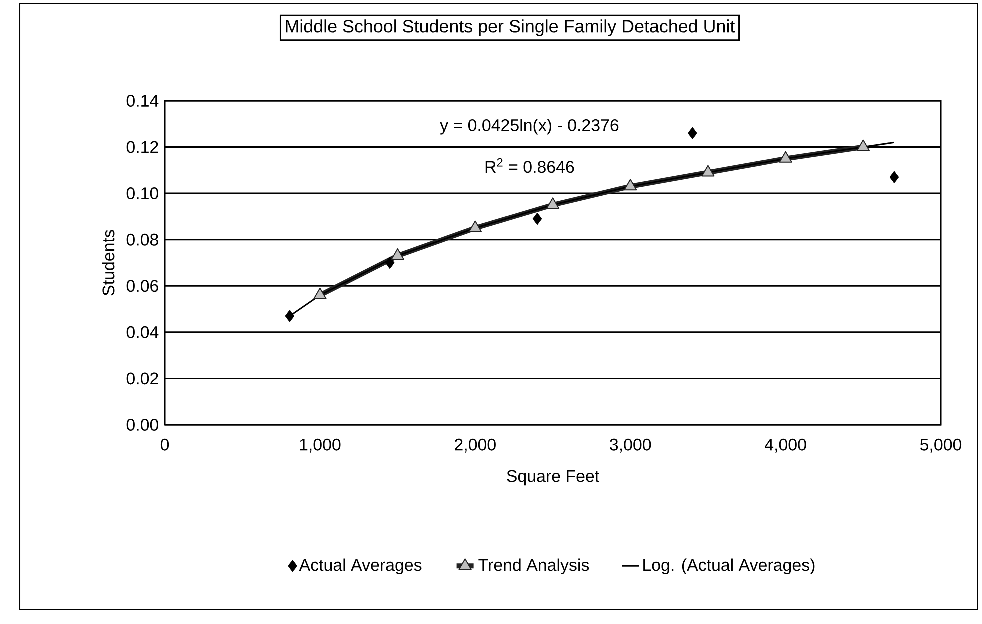 The image size is (982, 624). I want to click on y-tick-label: 0.06, so click(142, 286).